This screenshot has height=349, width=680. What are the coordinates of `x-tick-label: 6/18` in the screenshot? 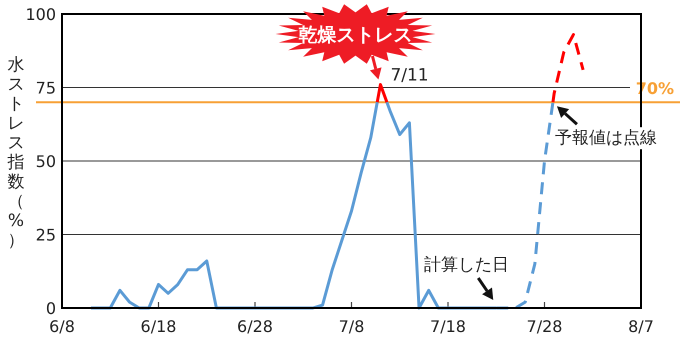 It's located at (158, 326).